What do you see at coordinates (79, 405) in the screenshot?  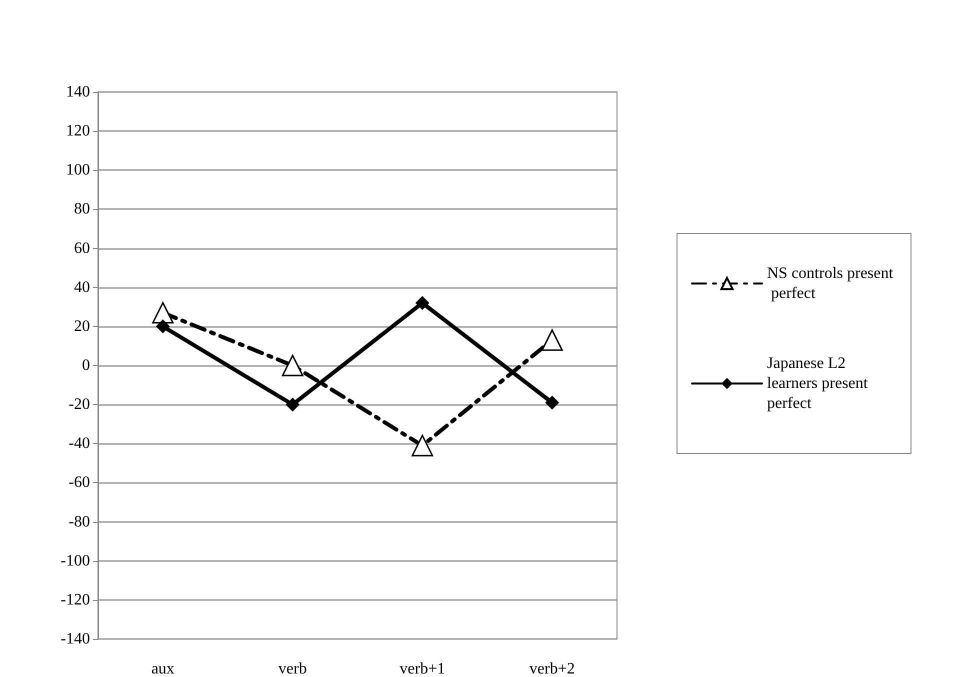 I see `y-tick-label: -20` at bounding box center [79, 405].